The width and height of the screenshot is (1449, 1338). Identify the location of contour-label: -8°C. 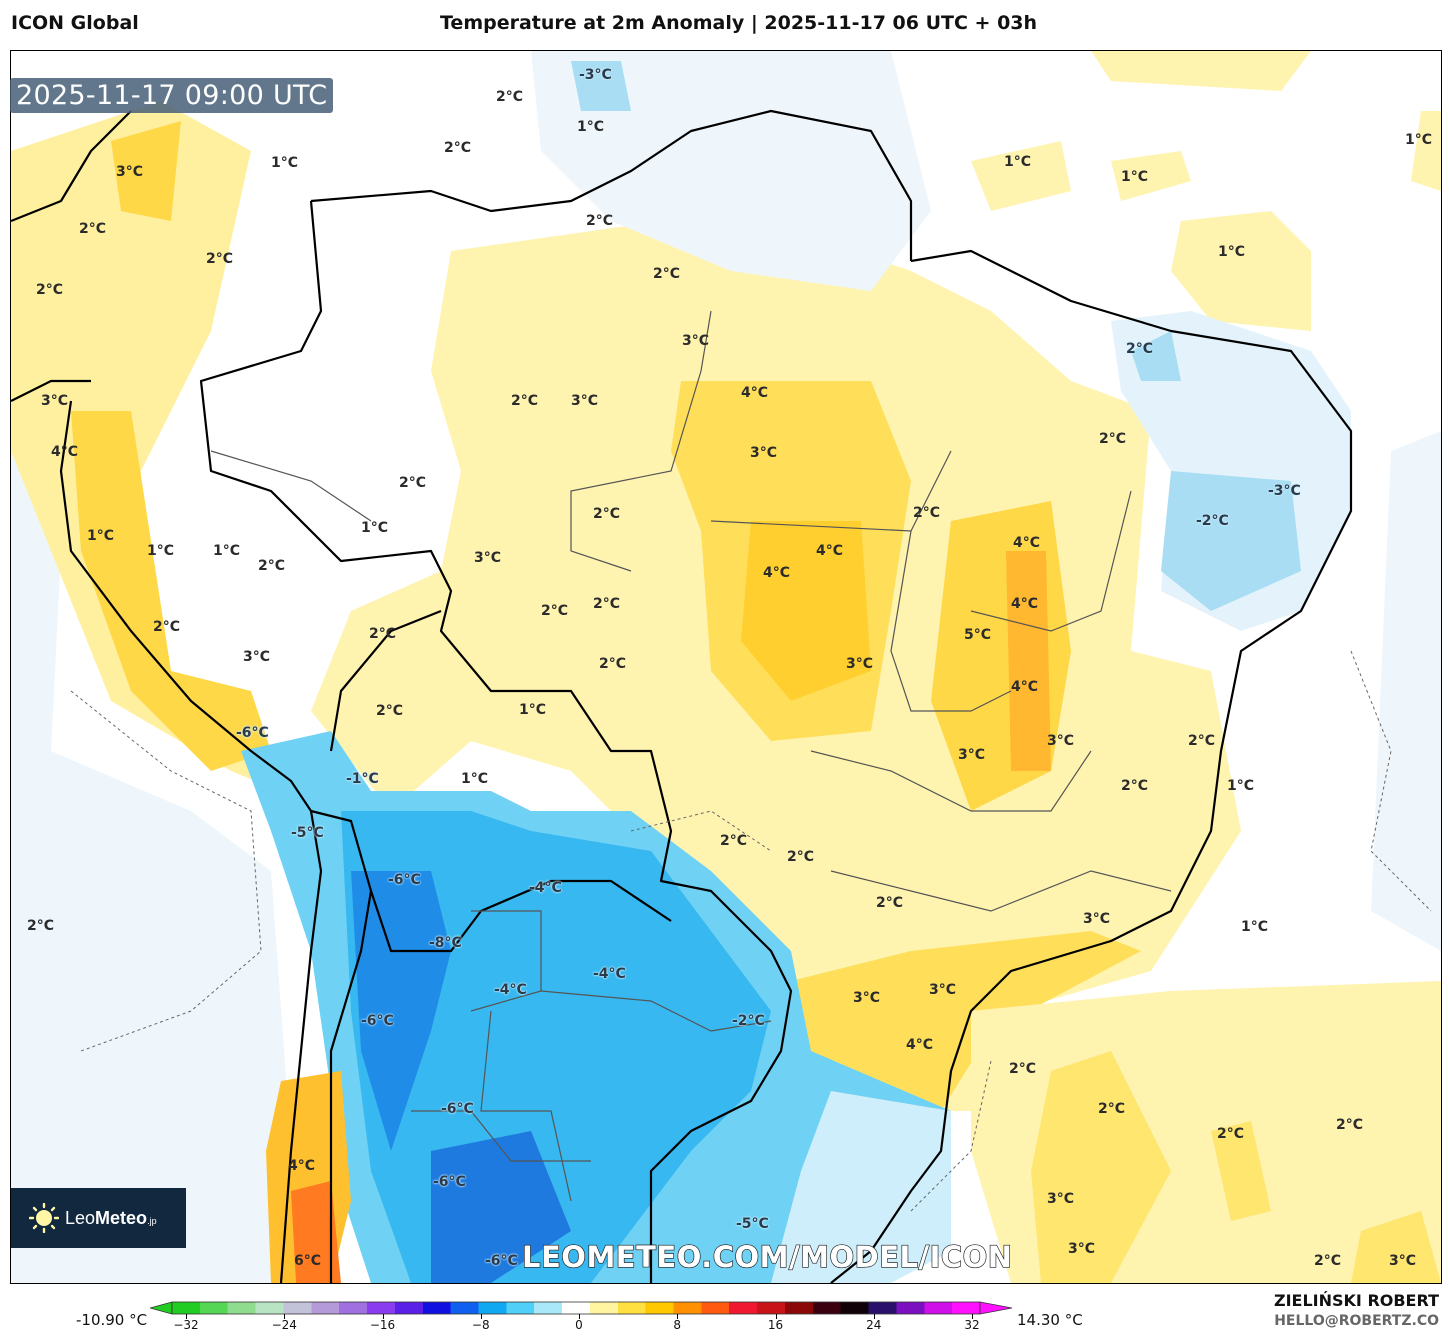
(445, 943).